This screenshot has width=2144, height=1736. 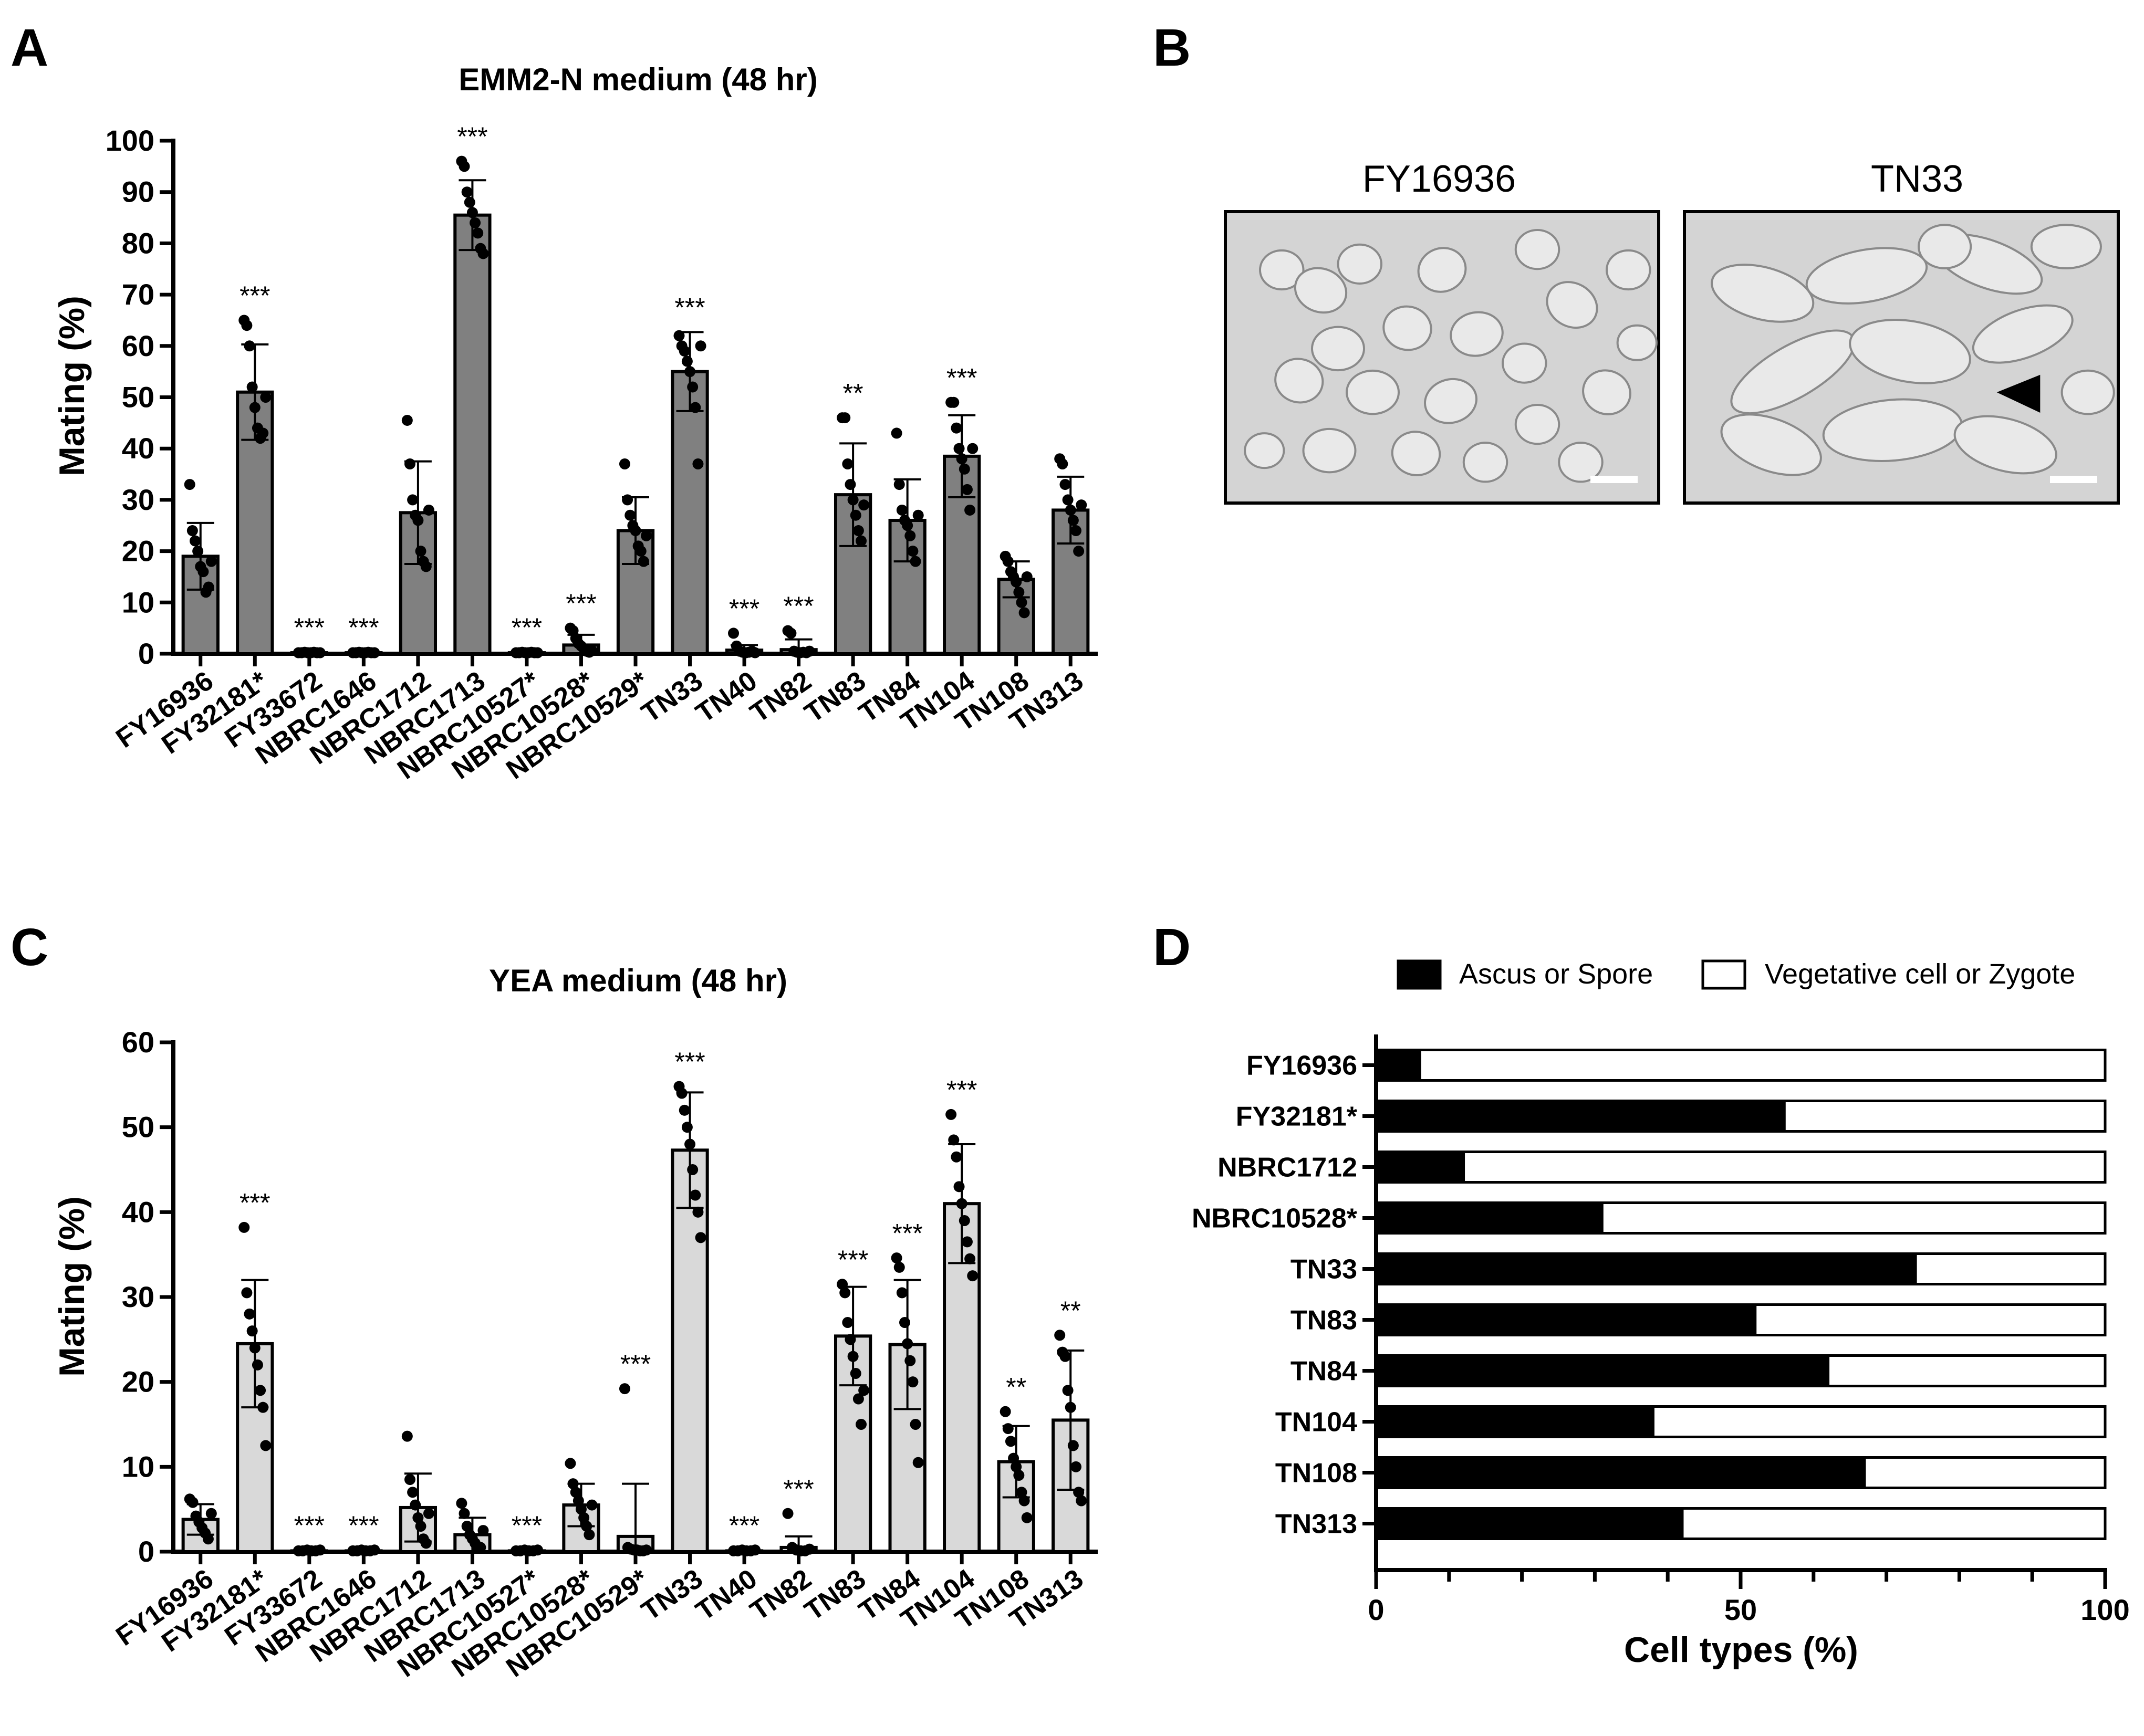 I want to click on x-label-tn83: TN83, so click(x=835, y=1595).